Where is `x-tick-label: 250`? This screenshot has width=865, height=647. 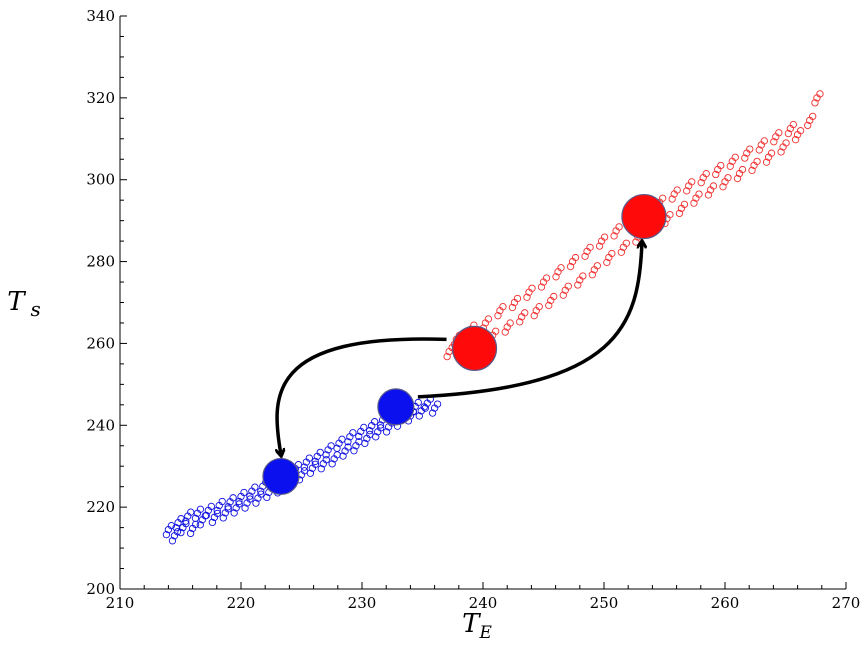
x-tick-label: 250 is located at coordinates (604, 603).